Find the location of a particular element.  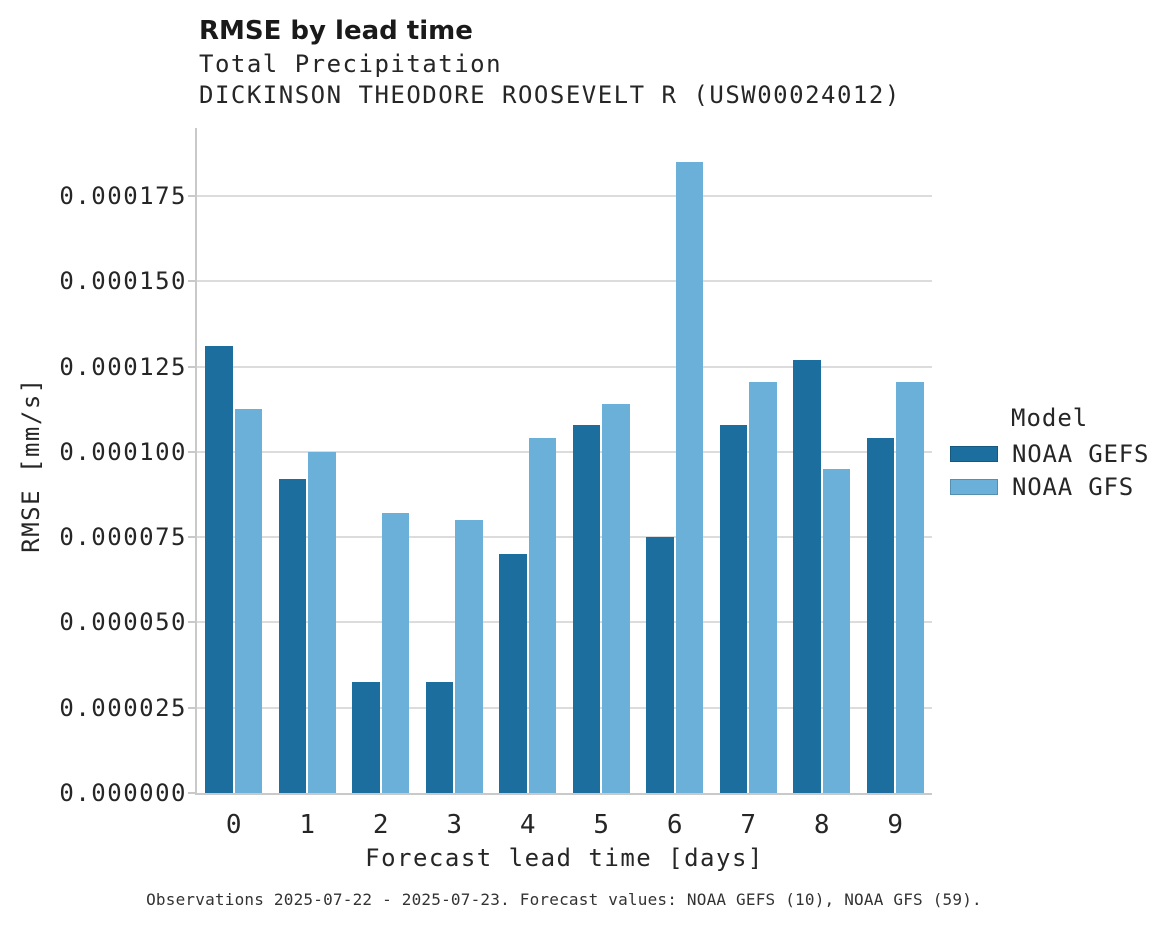

gfs-swatch-icon is located at coordinates (974, 487).